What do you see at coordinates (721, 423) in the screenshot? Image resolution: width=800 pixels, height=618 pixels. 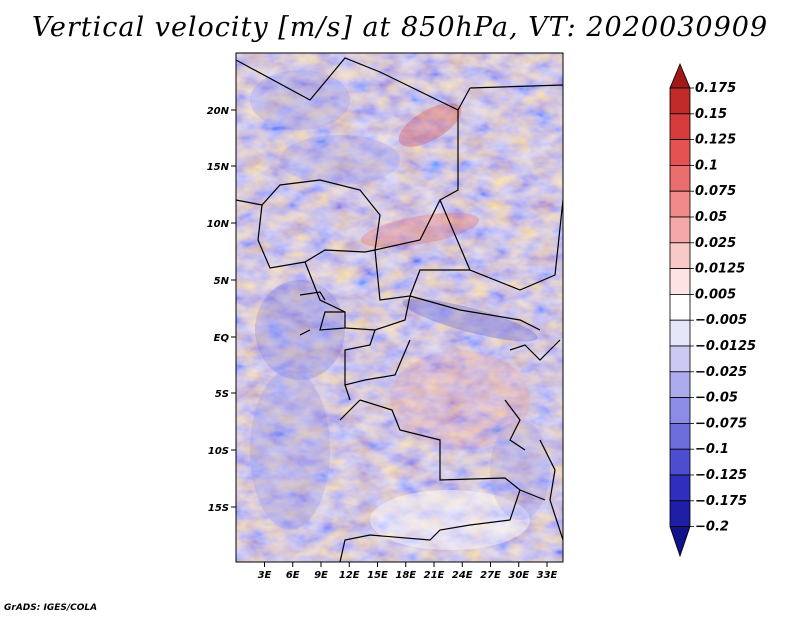 I see `colorbar-label: −0.075` at bounding box center [721, 423].